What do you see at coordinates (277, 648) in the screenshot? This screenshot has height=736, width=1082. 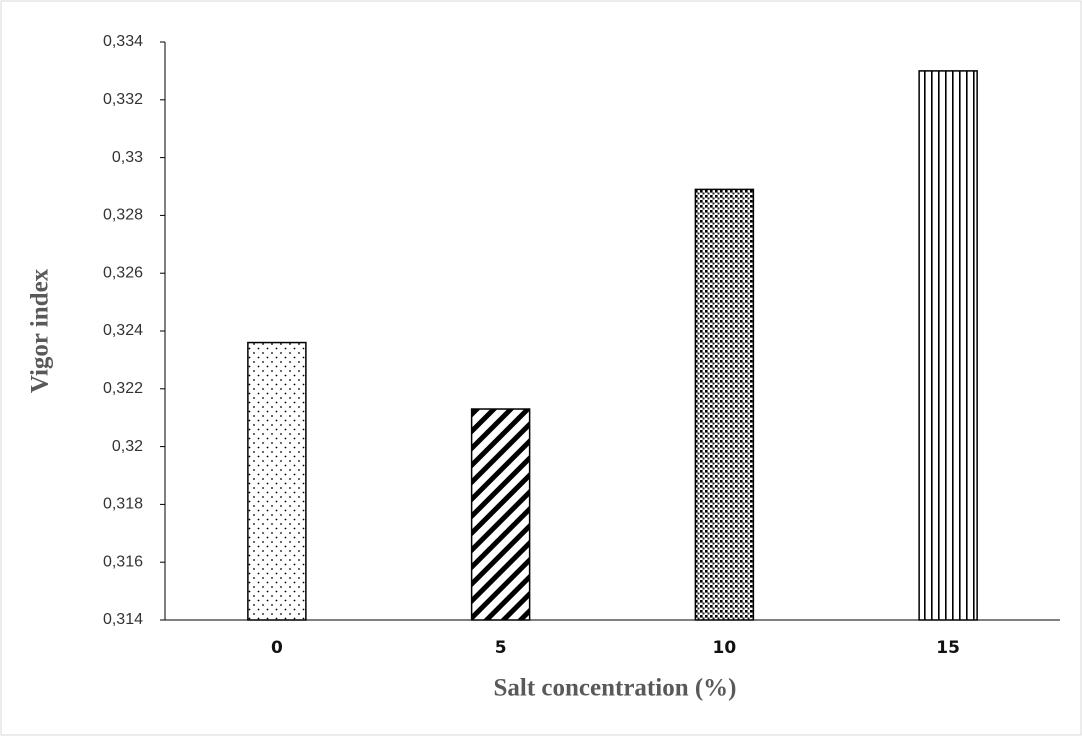 I see `x-tick-label: 0` at bounding box center [277, 648].